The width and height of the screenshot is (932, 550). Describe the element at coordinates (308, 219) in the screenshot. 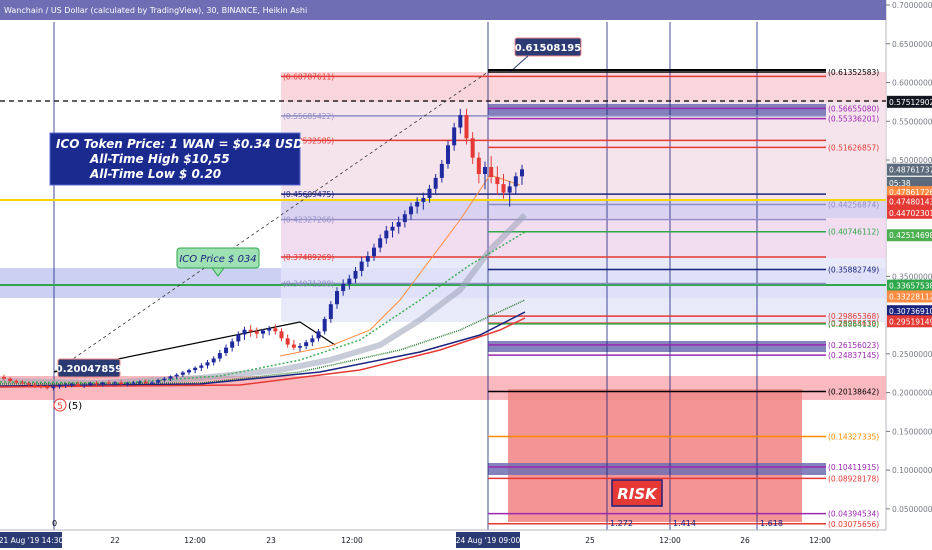

I see `fib-label-9: (0.42327266)` at that location.